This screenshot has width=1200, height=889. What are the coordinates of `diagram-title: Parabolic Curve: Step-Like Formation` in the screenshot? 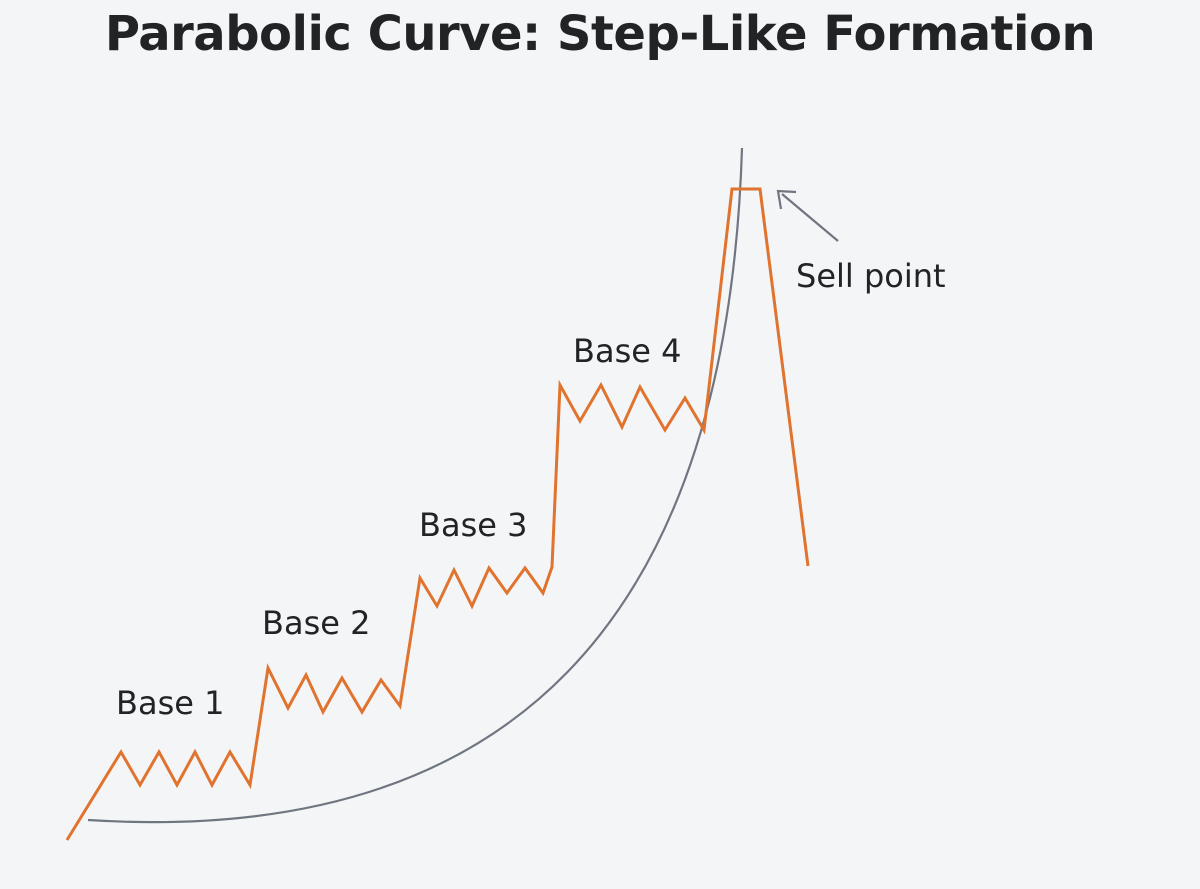 It's located at (600, 34).